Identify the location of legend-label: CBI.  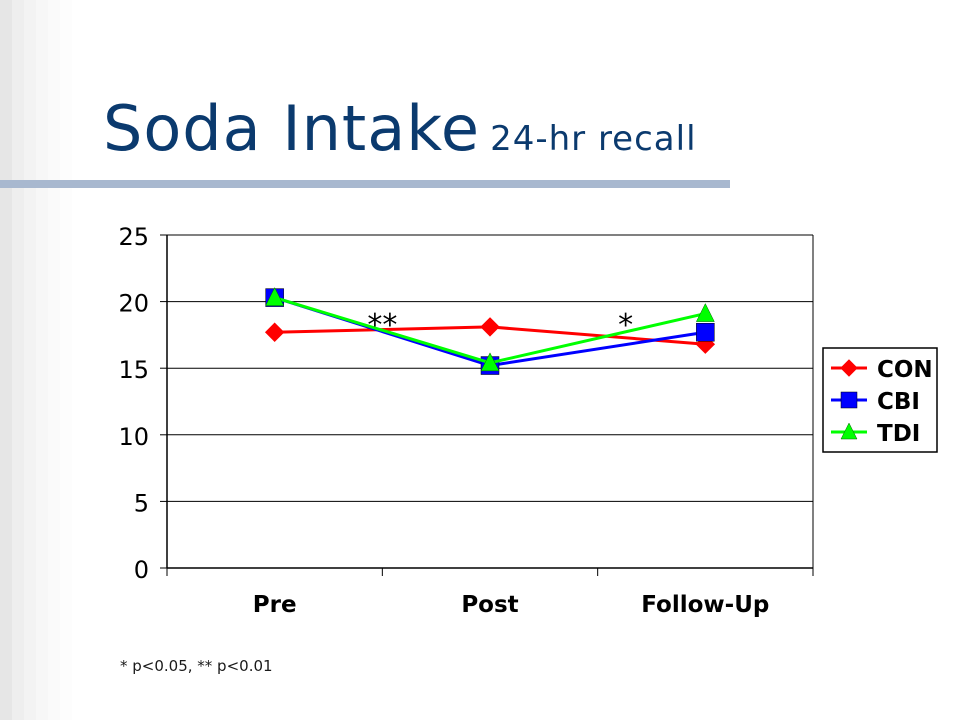
(898, 402).